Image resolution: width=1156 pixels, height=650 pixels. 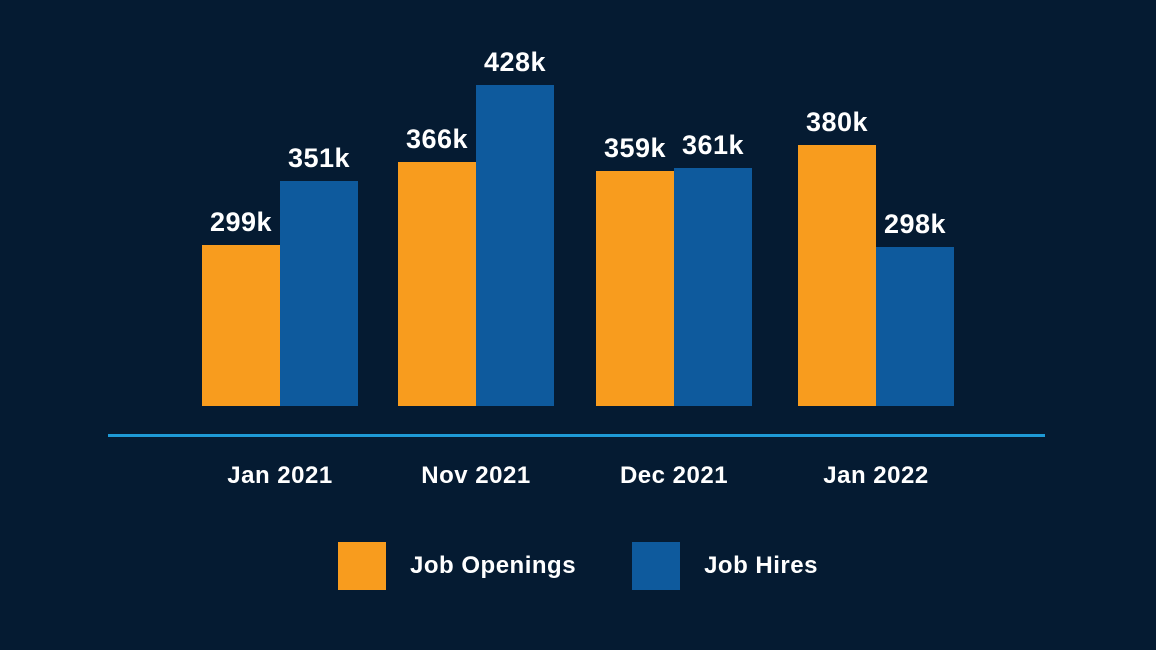 I want to click on bar-job-hires-jan-2021, so click(x=319, y=293).